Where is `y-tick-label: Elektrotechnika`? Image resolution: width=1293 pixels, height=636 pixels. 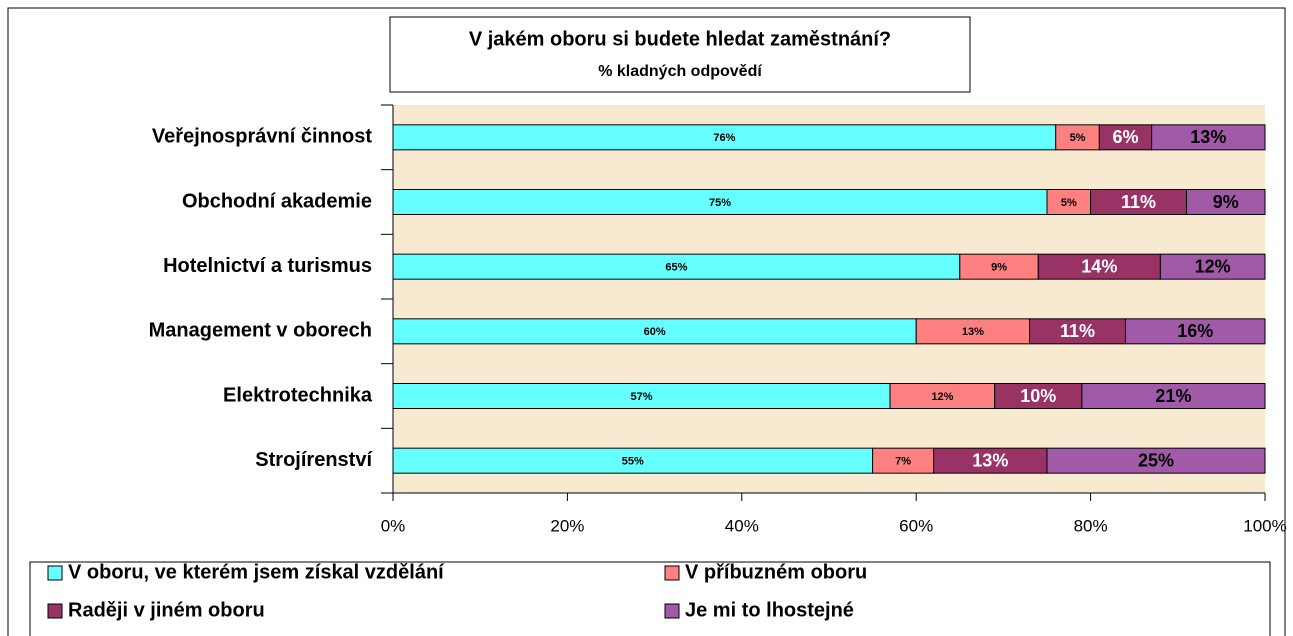
y-tick-label: Elektrotechnika is located at coordinates (298, 395).